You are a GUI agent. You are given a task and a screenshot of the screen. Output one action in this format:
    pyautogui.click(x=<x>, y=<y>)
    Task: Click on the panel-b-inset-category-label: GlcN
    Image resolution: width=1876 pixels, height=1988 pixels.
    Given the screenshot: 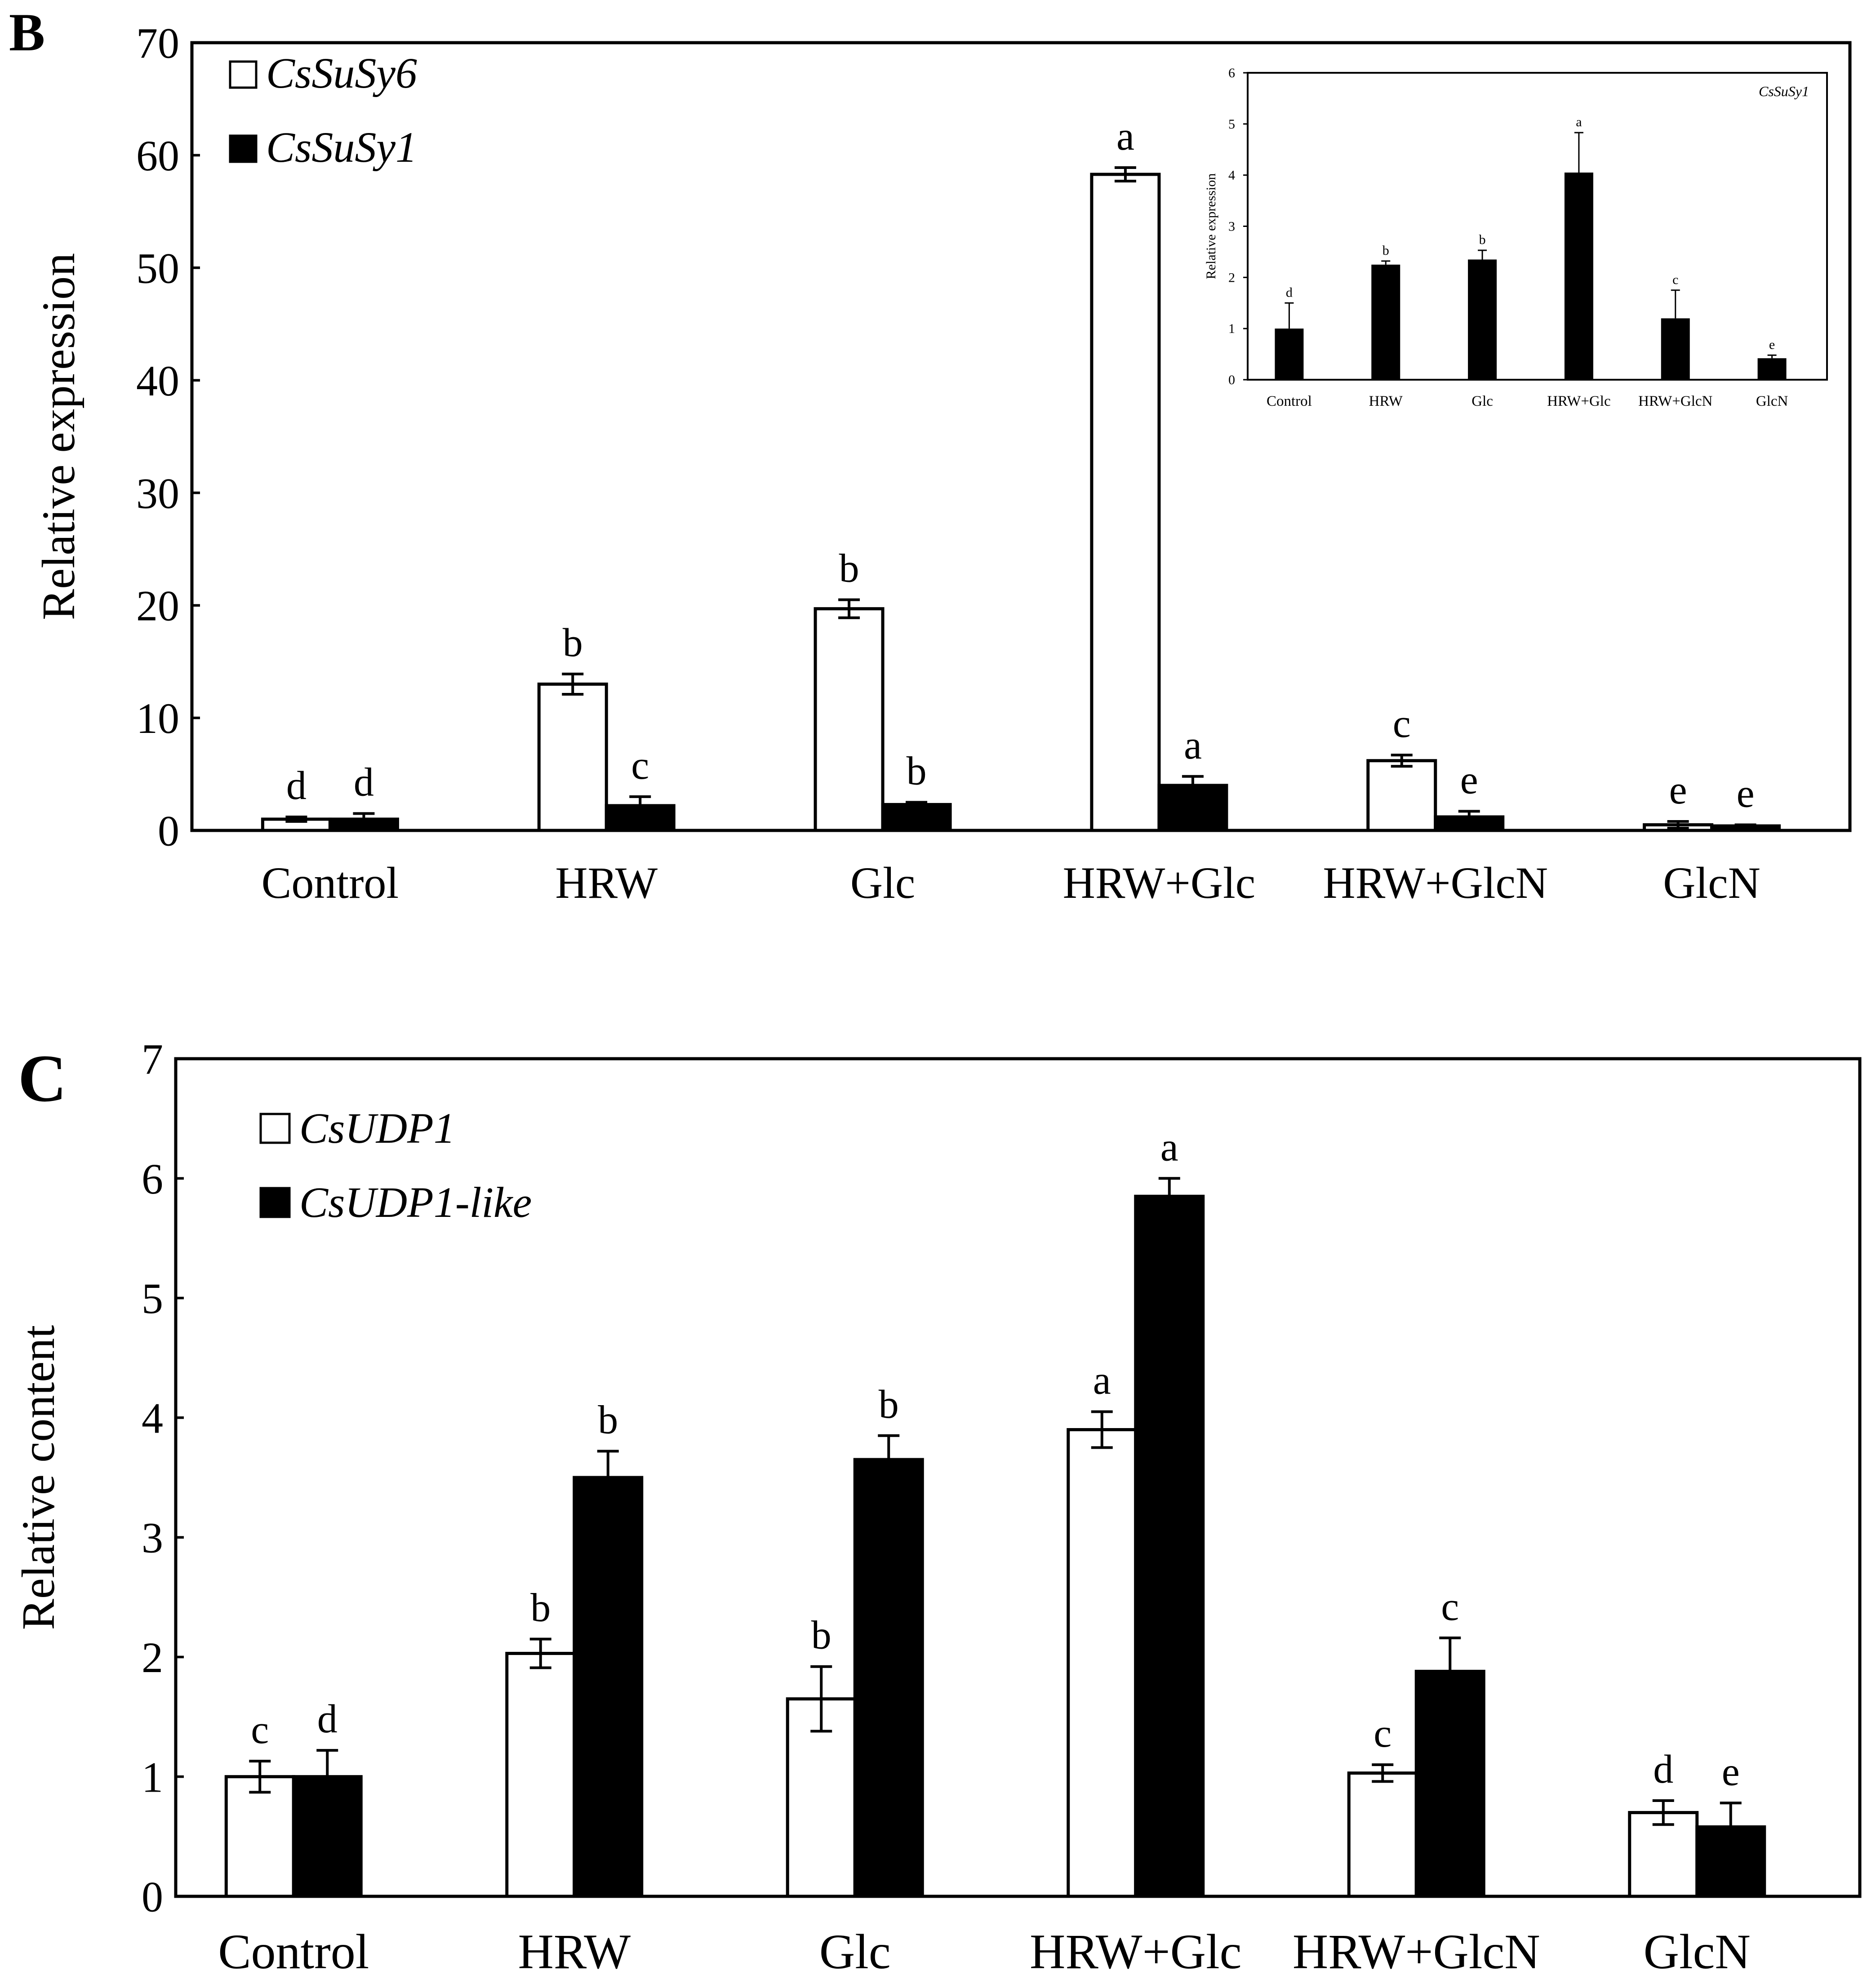 What is the action you would take?
    pyautogui.click(x=1772, y=401)
    